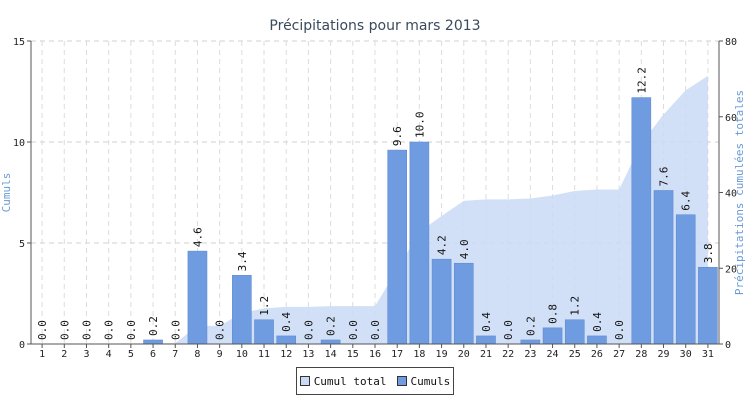  Describe the element at coordinates (22, 244) in the screenshot. I see `y-tick-label: 5` at that location.